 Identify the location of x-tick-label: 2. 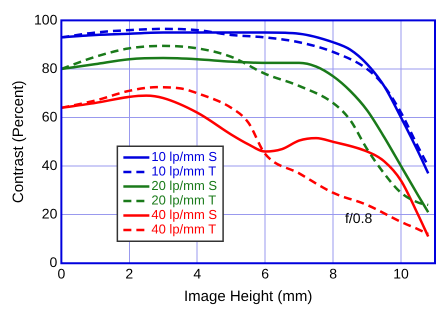
(129, 273).